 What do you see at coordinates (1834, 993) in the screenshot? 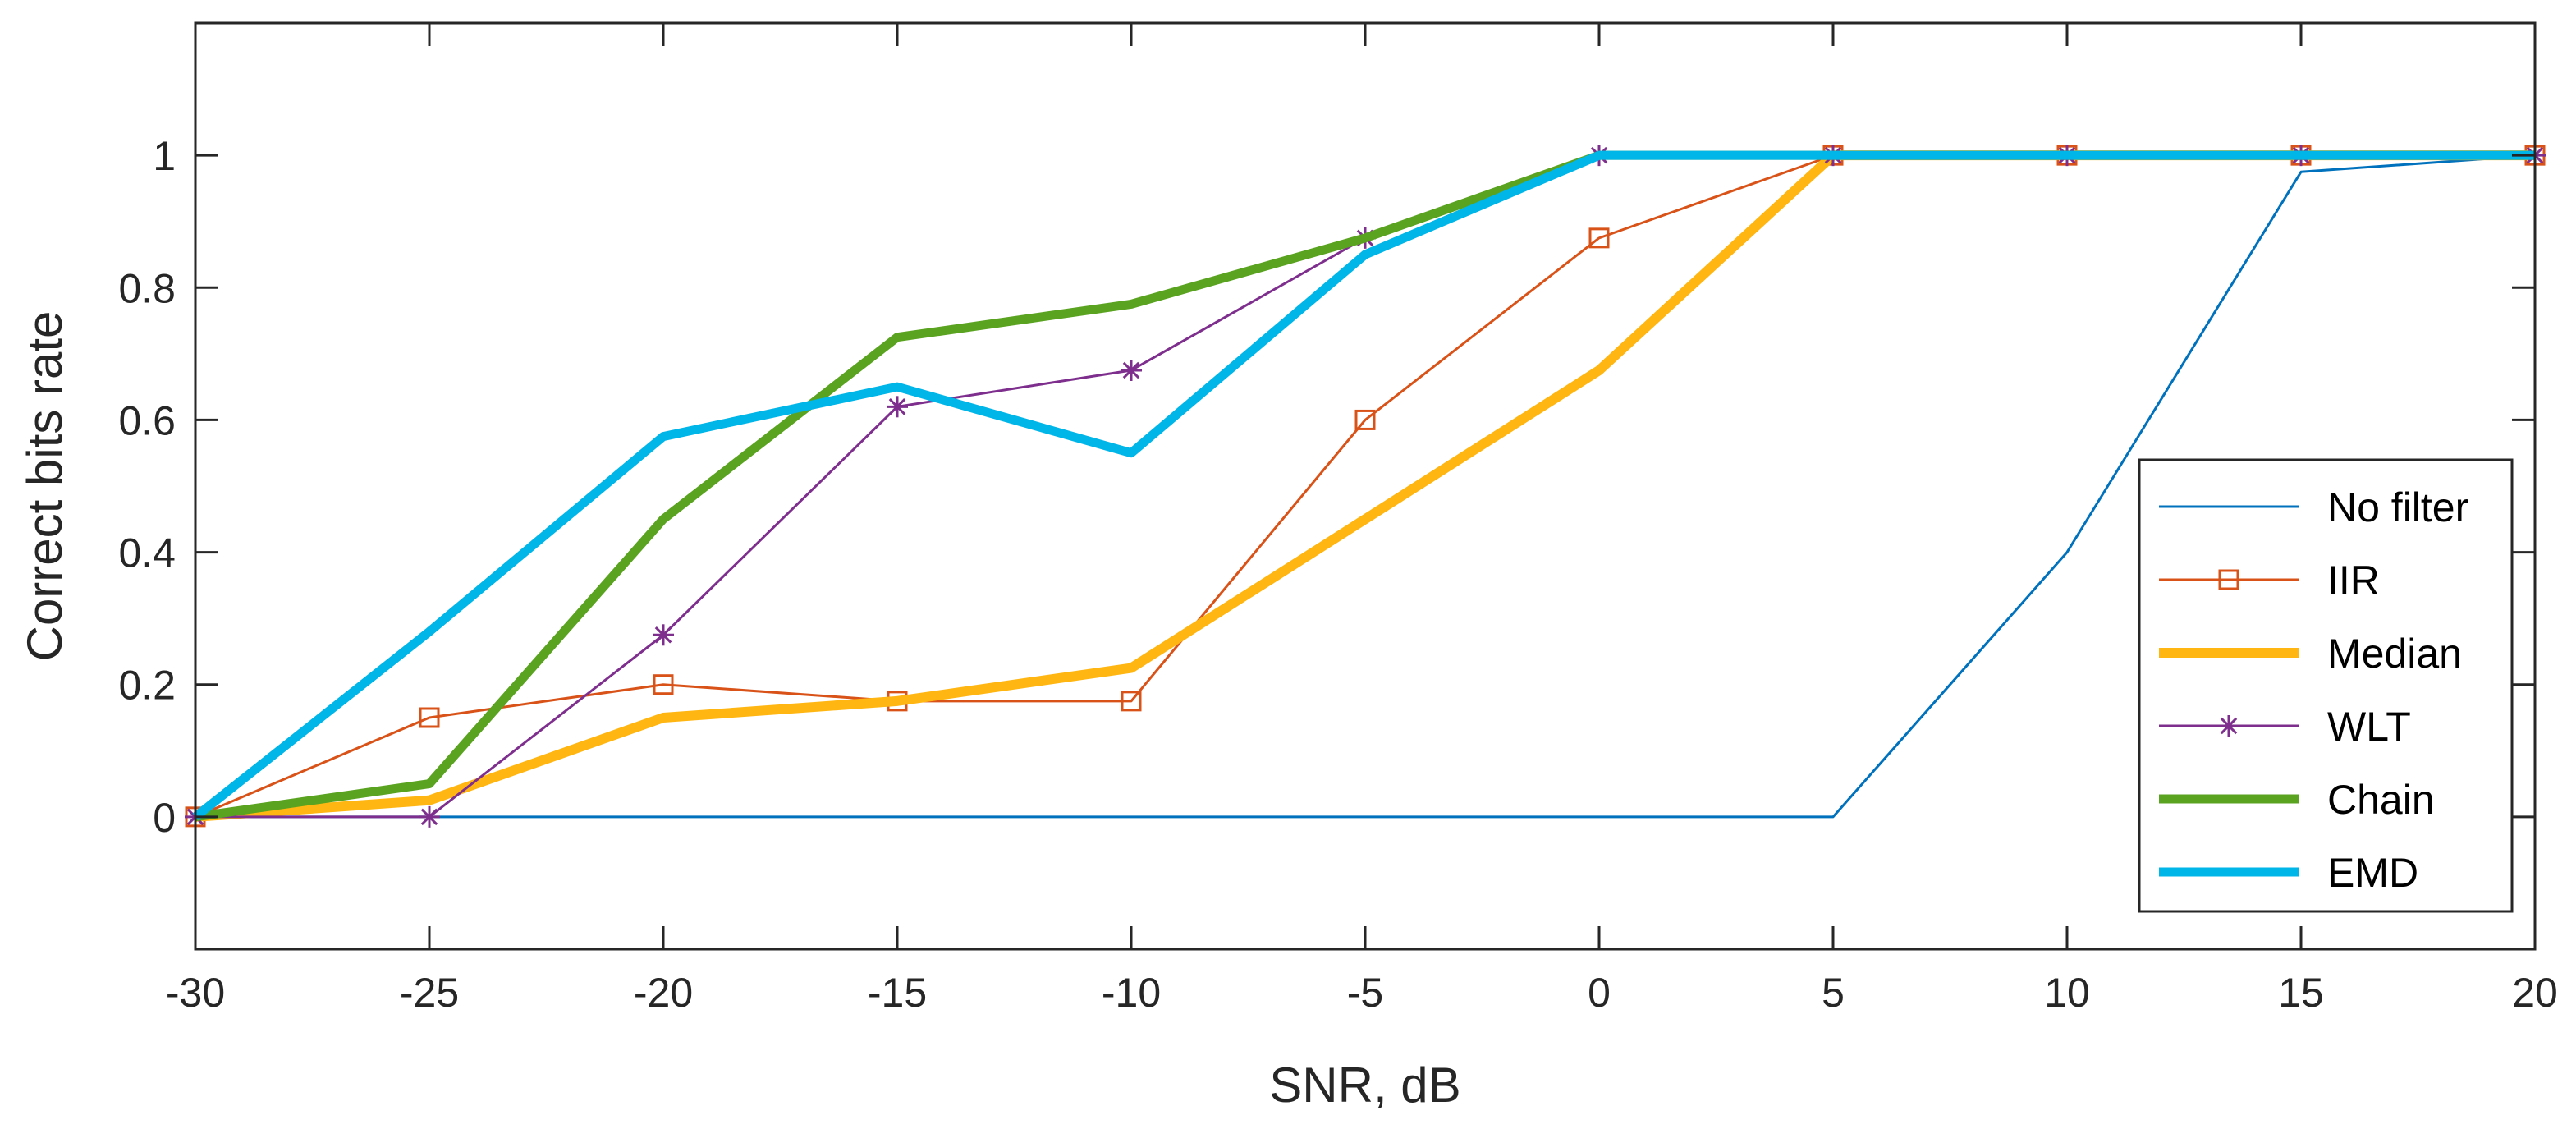
I see `x-tick-label: 5` at bounding box center [1834, 993].